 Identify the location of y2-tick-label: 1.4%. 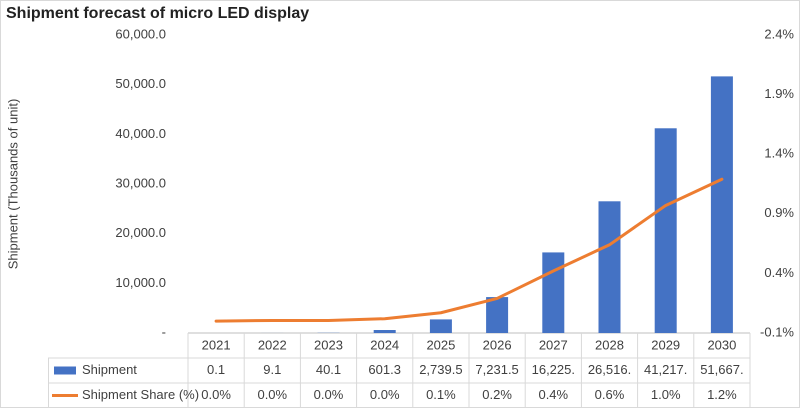
(779, 153).